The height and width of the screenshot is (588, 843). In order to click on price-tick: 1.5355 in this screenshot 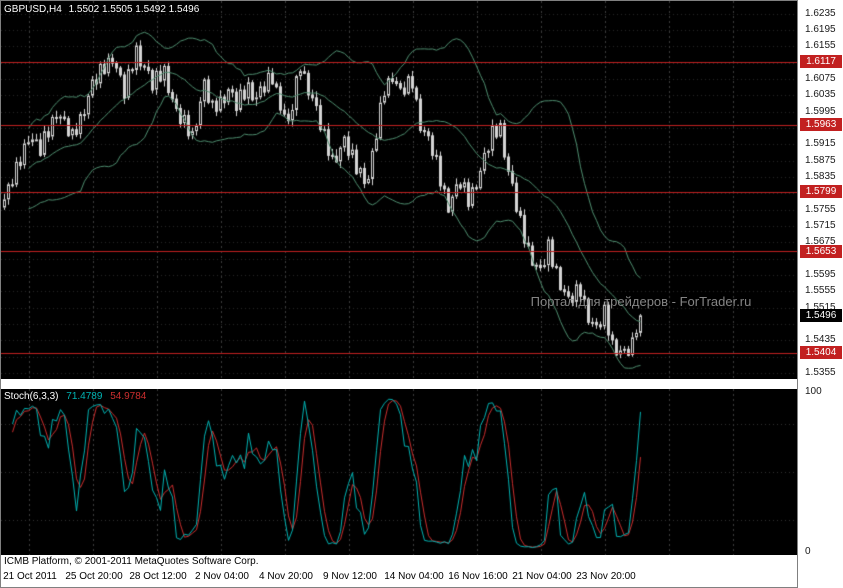, I will do `click(820, 372)`.